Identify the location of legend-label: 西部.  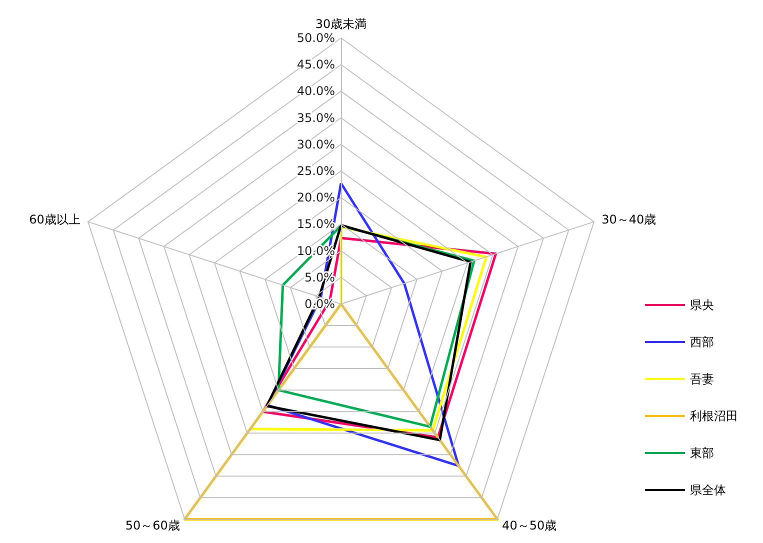
(702, 342).